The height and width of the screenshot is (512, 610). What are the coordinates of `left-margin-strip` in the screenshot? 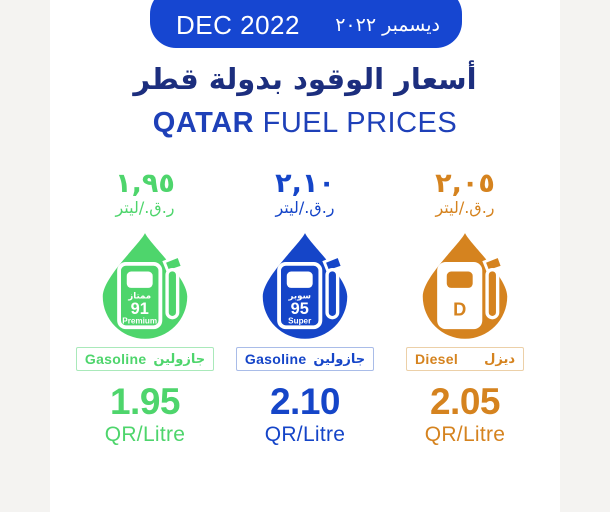 It's located at (25, 256).